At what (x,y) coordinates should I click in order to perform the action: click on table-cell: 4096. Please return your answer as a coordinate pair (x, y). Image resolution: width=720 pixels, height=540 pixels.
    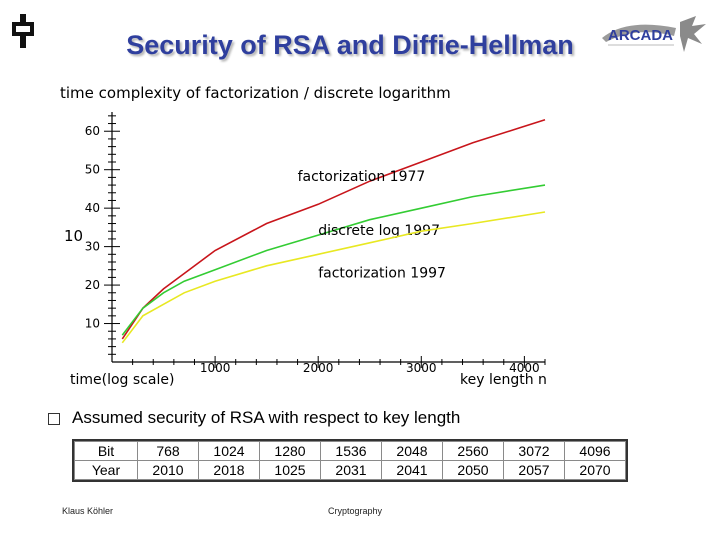
    Looking at the image, I should click on (595, 451).